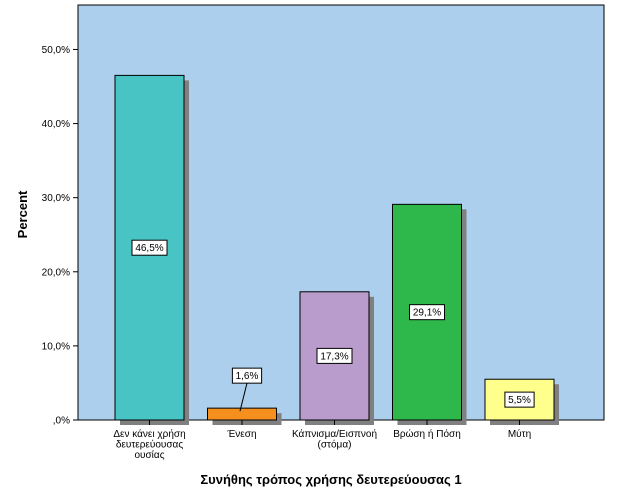 This screenshot has width=626, height=501. What do you see at coordinates (61, 421) in the screenshot?
I see `y-tick-label: ,0%` at bounding box center [61, 421].